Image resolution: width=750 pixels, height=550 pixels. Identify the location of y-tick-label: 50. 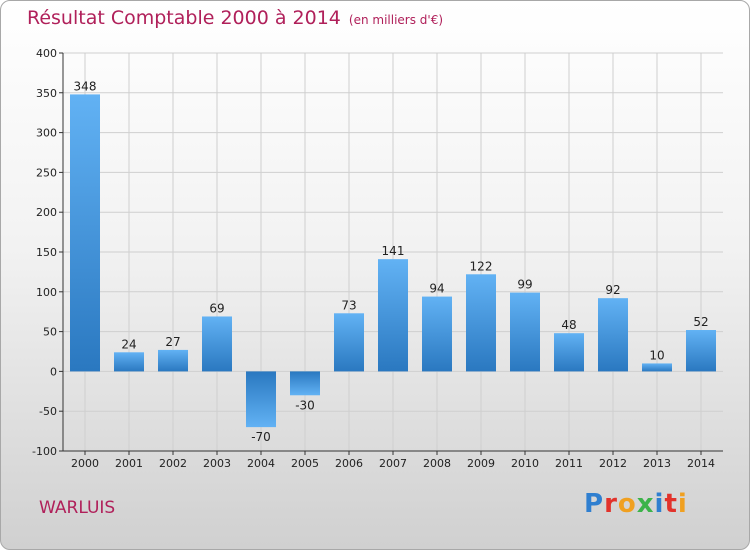
(50, 332).